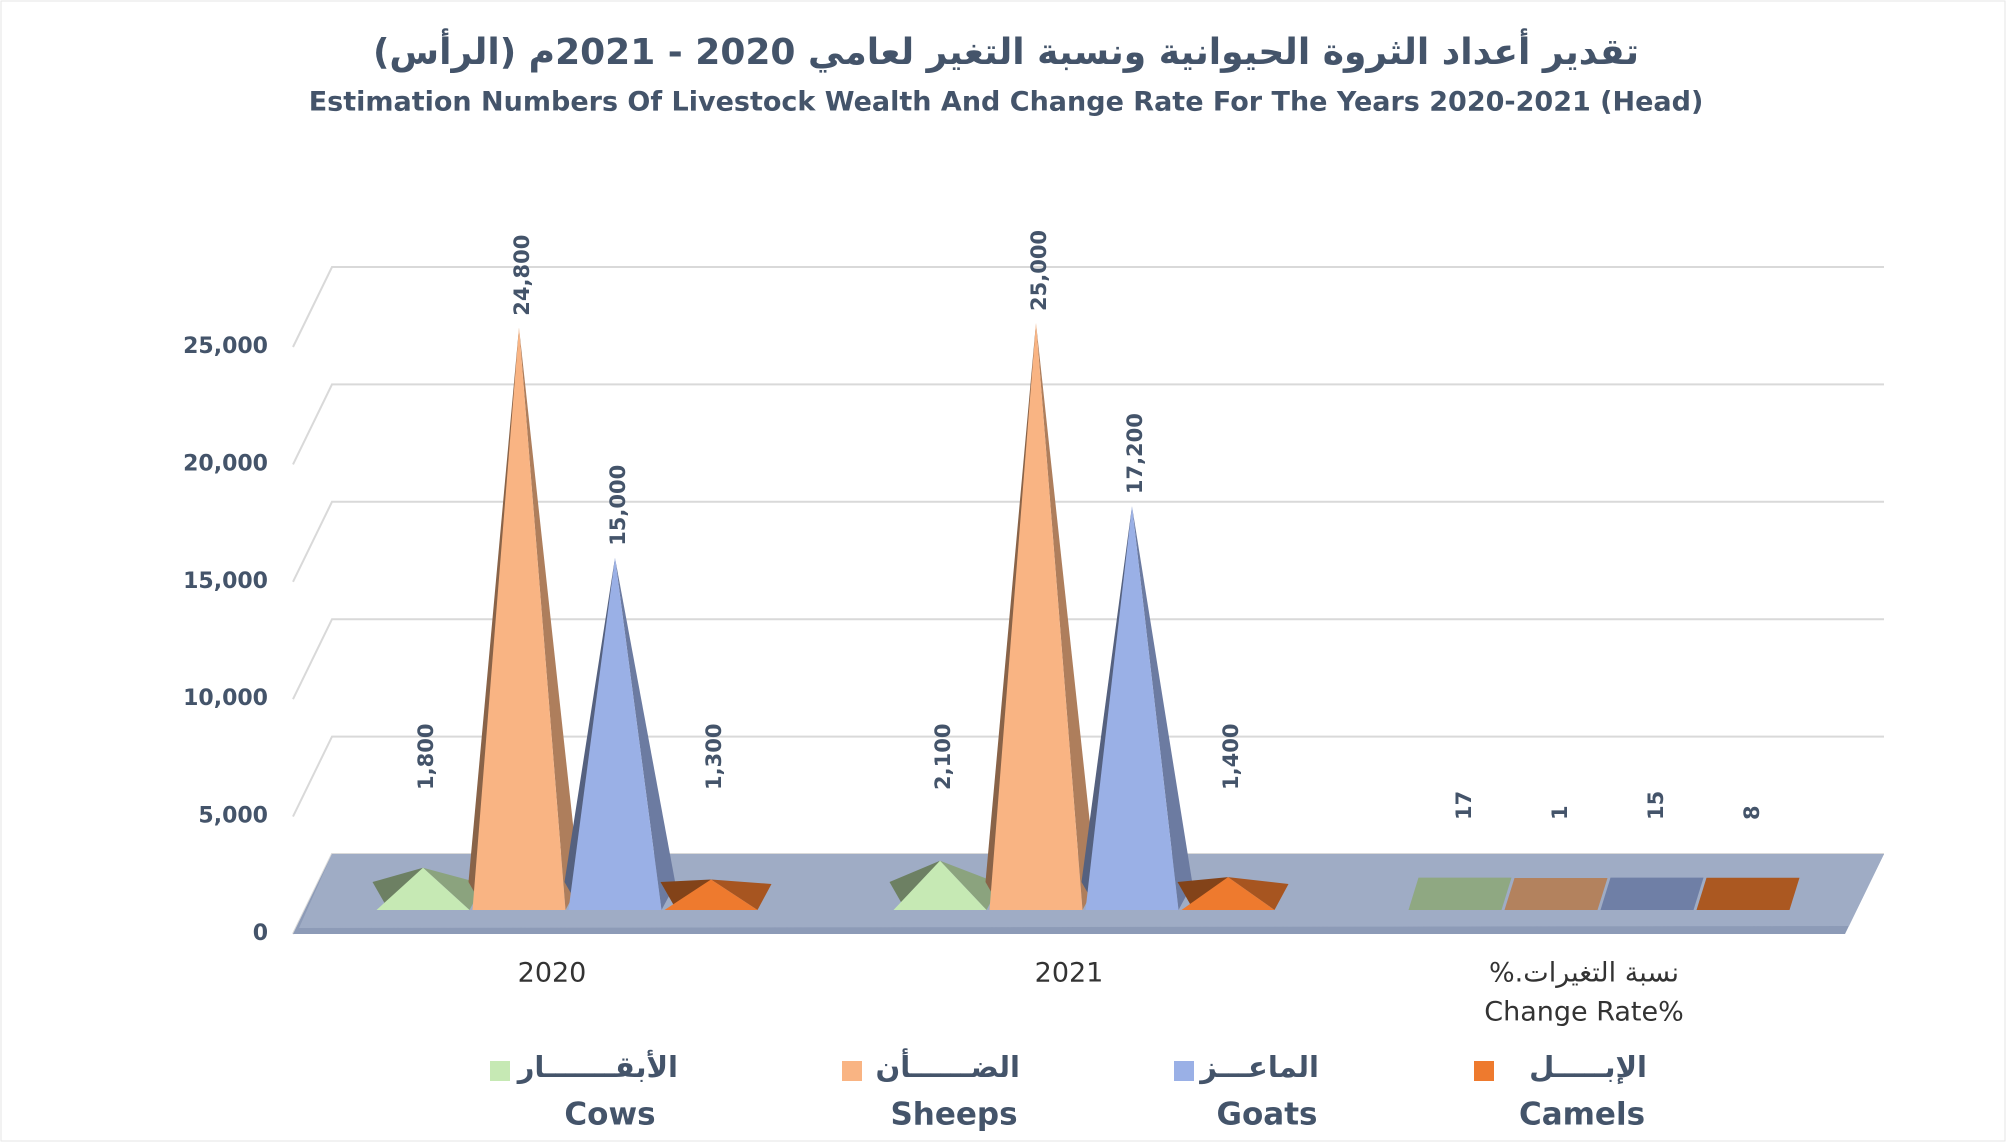  I want to click on value-label: 17,200, so click(1135, 453).